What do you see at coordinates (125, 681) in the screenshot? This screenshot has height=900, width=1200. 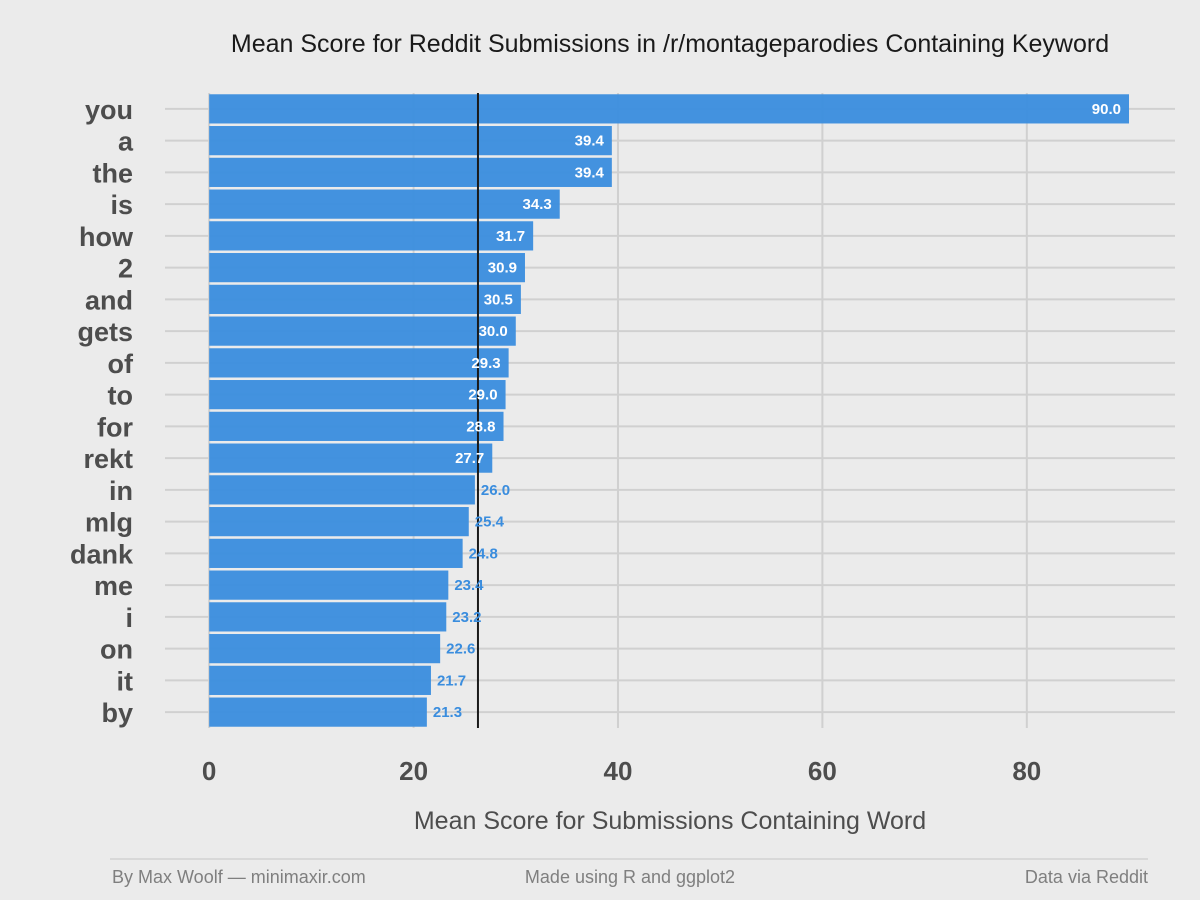 I see `category-label-it: it` at bounding box center [125, 681].